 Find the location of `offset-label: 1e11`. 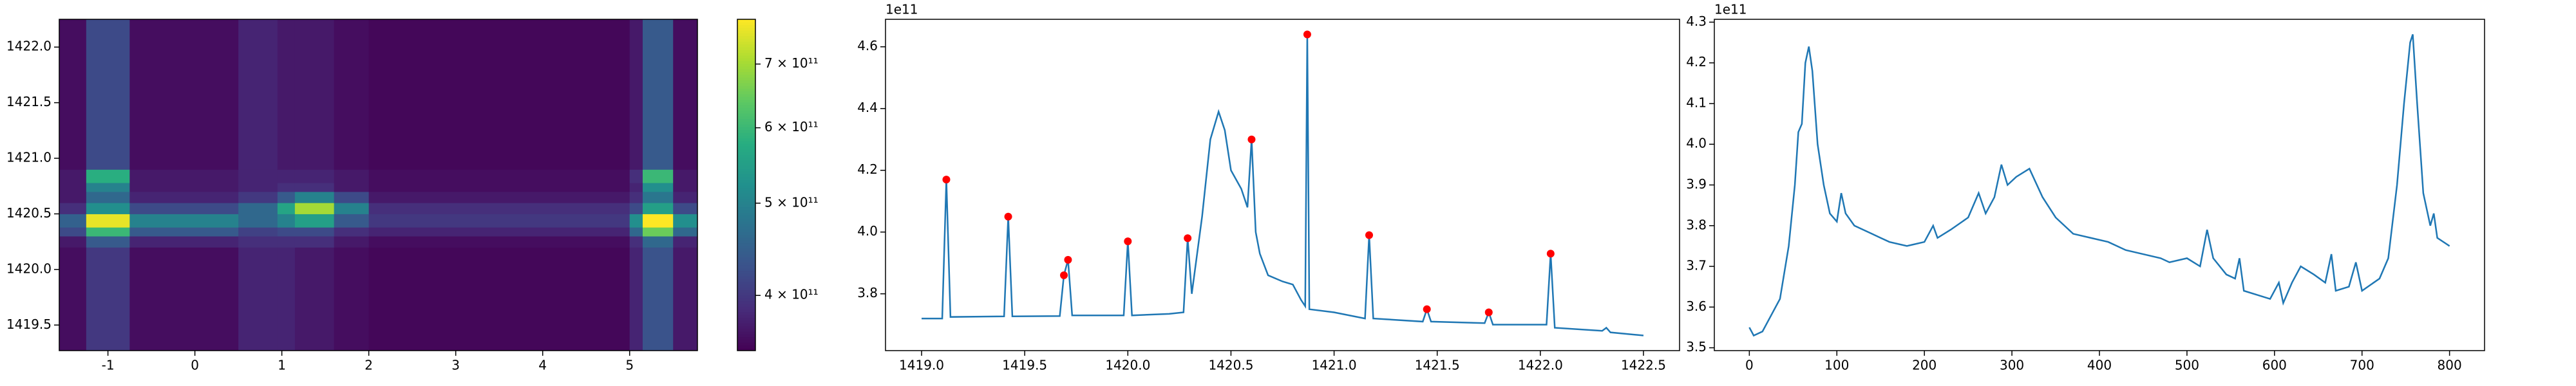

offset-label: 1e11 is located at coordinates (902, 9).